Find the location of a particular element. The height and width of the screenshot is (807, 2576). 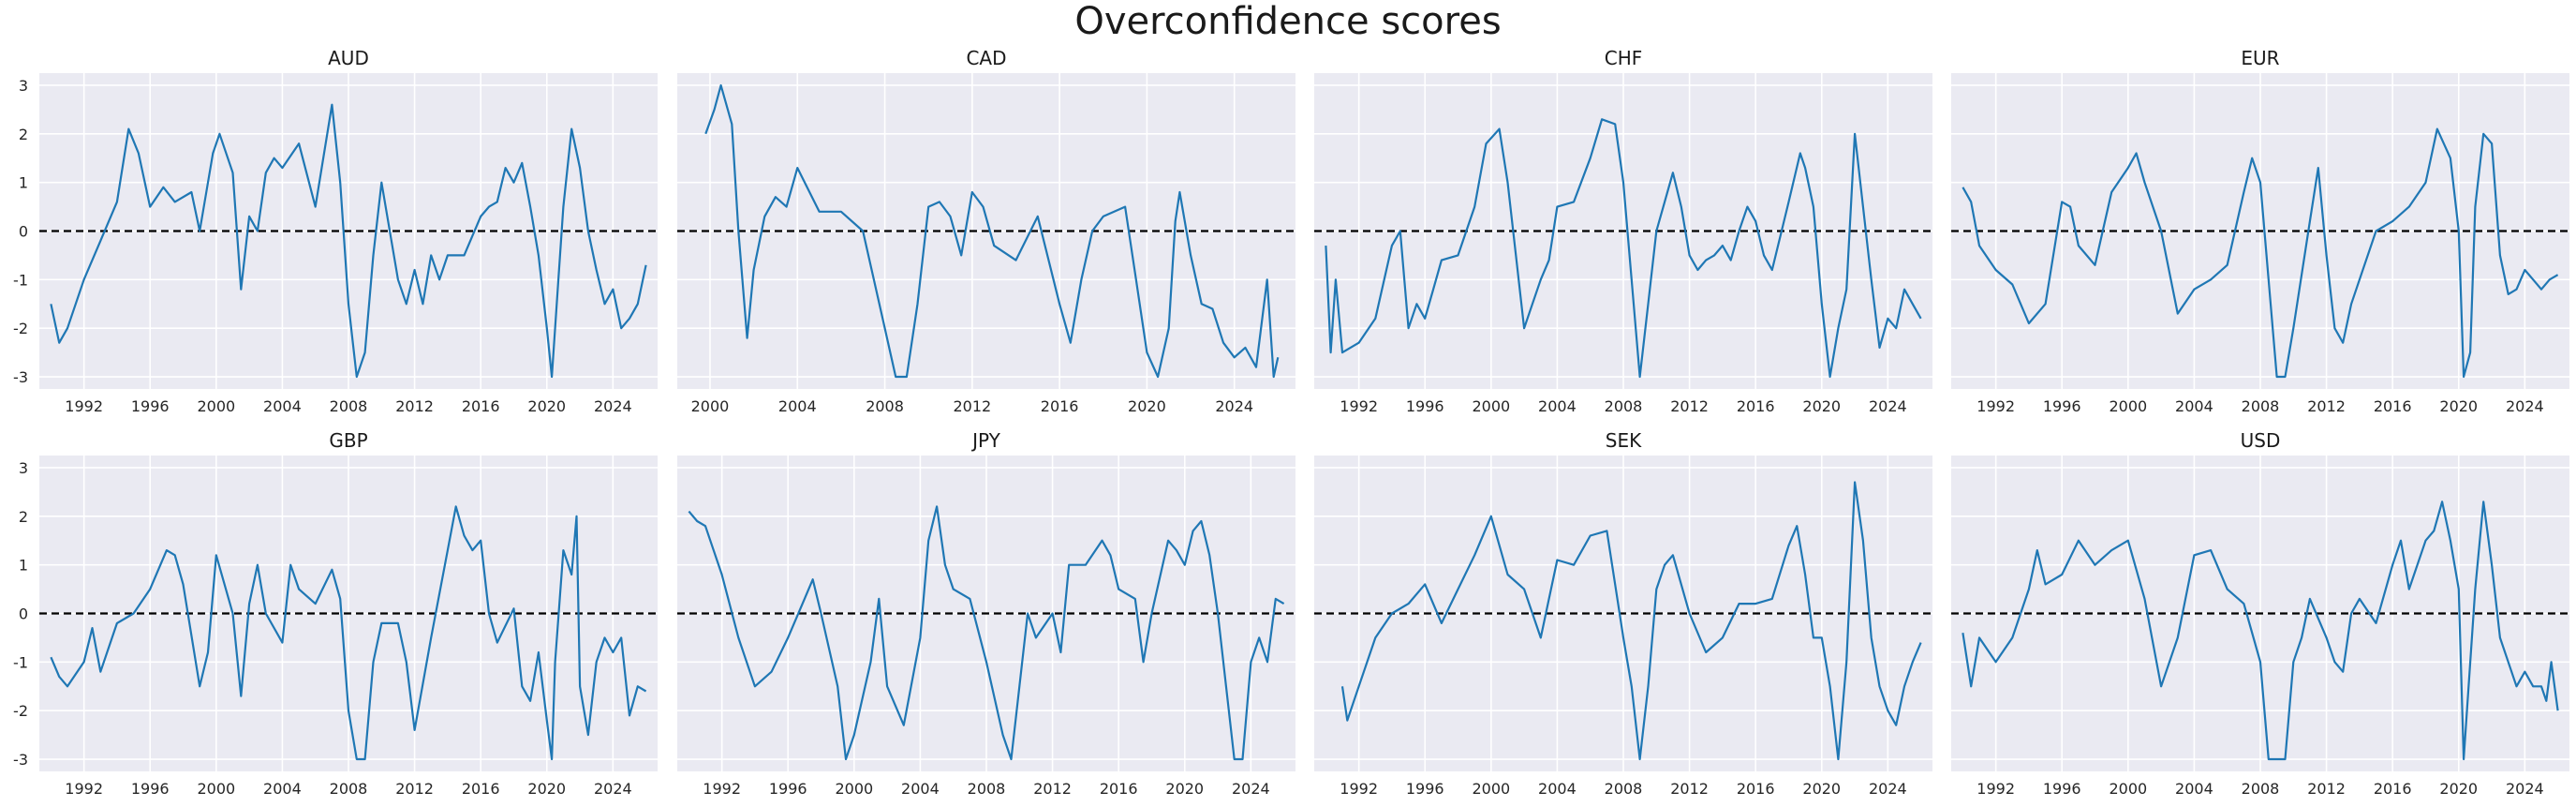

series-line-cad is located at coordinates (992, 231).